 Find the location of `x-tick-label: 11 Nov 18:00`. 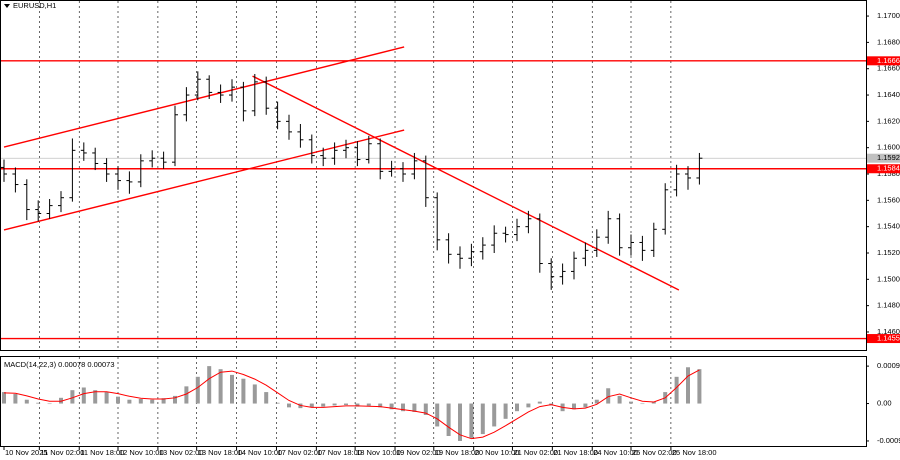

x-tick-label: 11 Nov 18:00 is located at coordinates (102, 452).